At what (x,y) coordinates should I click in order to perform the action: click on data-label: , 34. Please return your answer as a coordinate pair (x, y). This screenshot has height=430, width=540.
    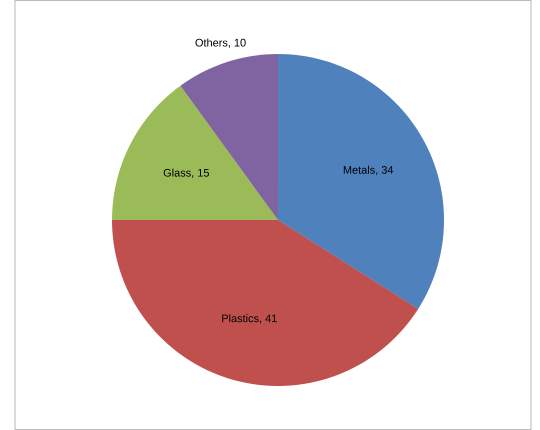
    Looking at the image, I should click on (385, 171).